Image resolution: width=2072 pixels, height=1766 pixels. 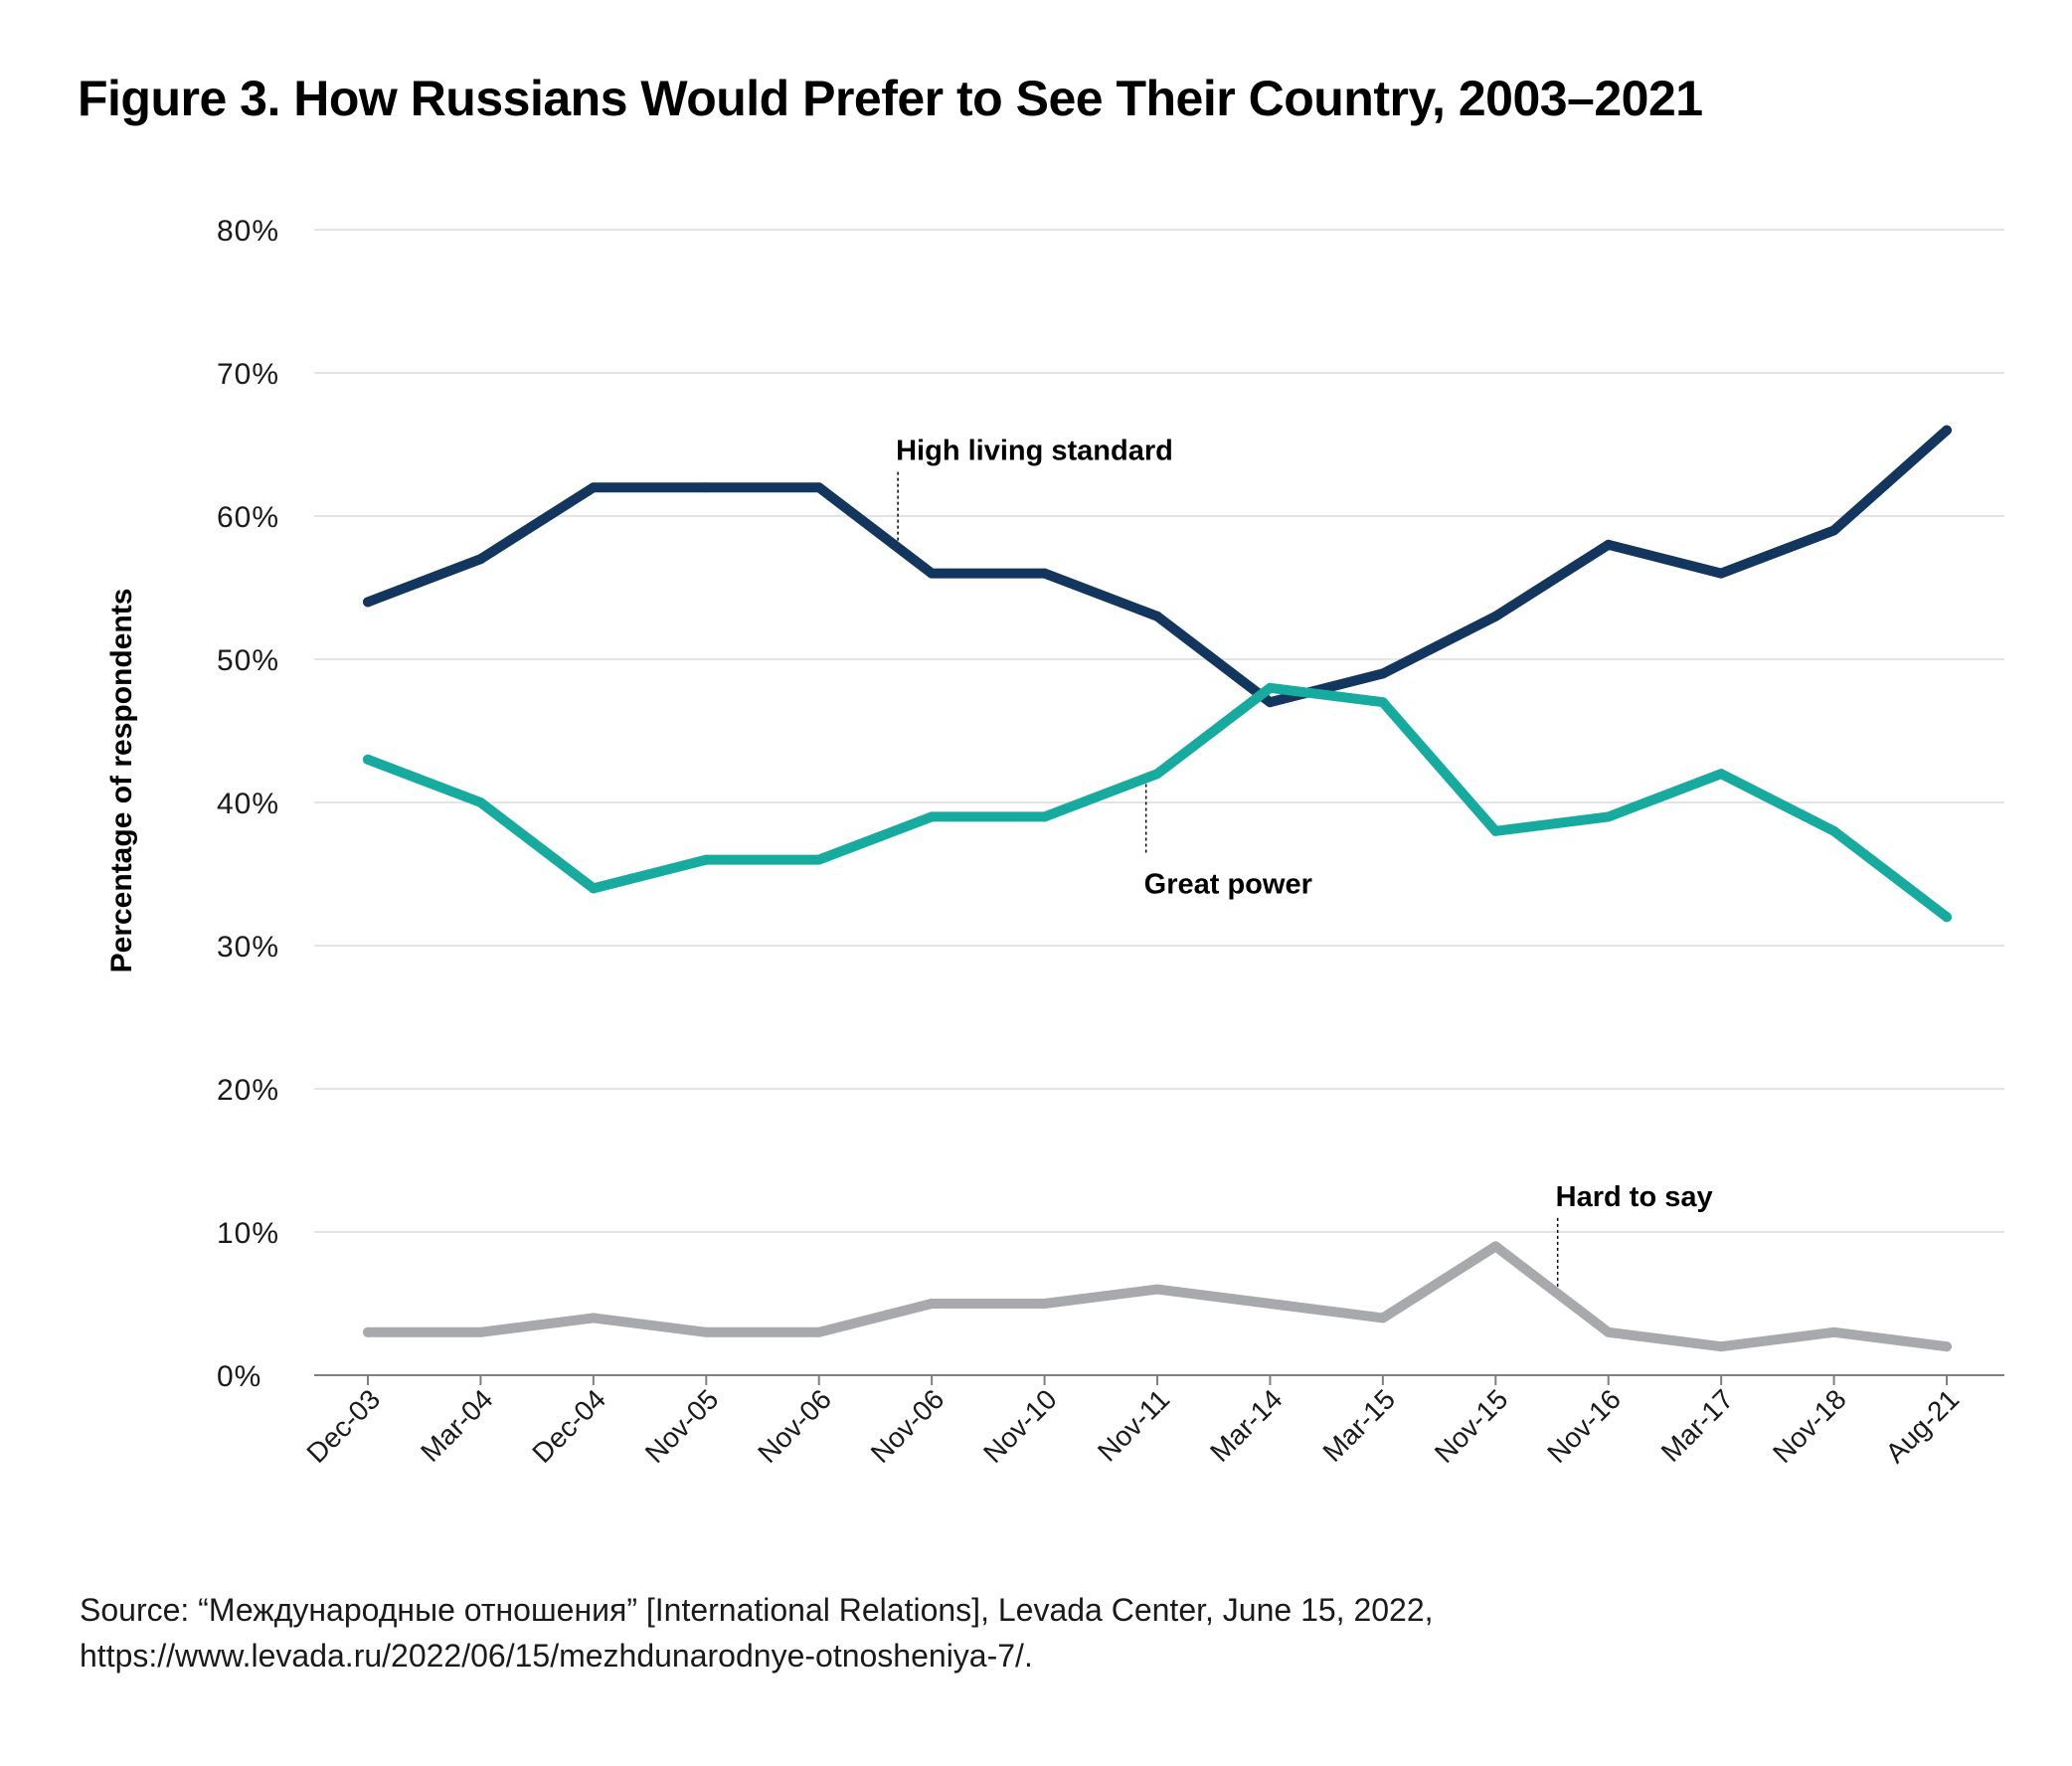 I want to click on y-tick-label: 70%, so click(x=248, y=374).